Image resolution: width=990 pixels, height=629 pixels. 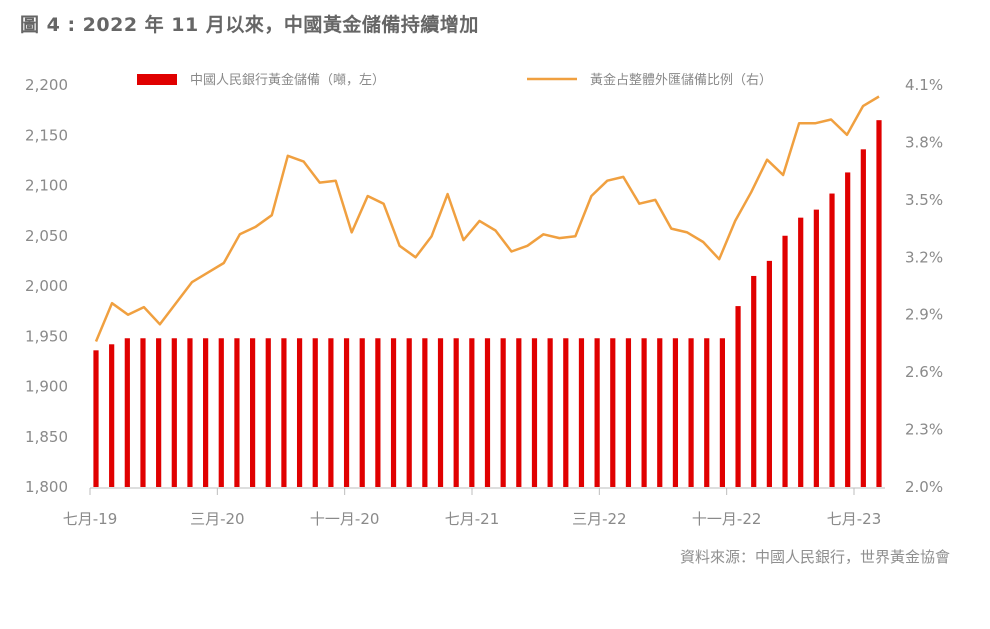 What do you see at coordinates (345, 519) in the screenshot?
I see `x-tick-label: 十一月-20` at bounding box center [345, 519].